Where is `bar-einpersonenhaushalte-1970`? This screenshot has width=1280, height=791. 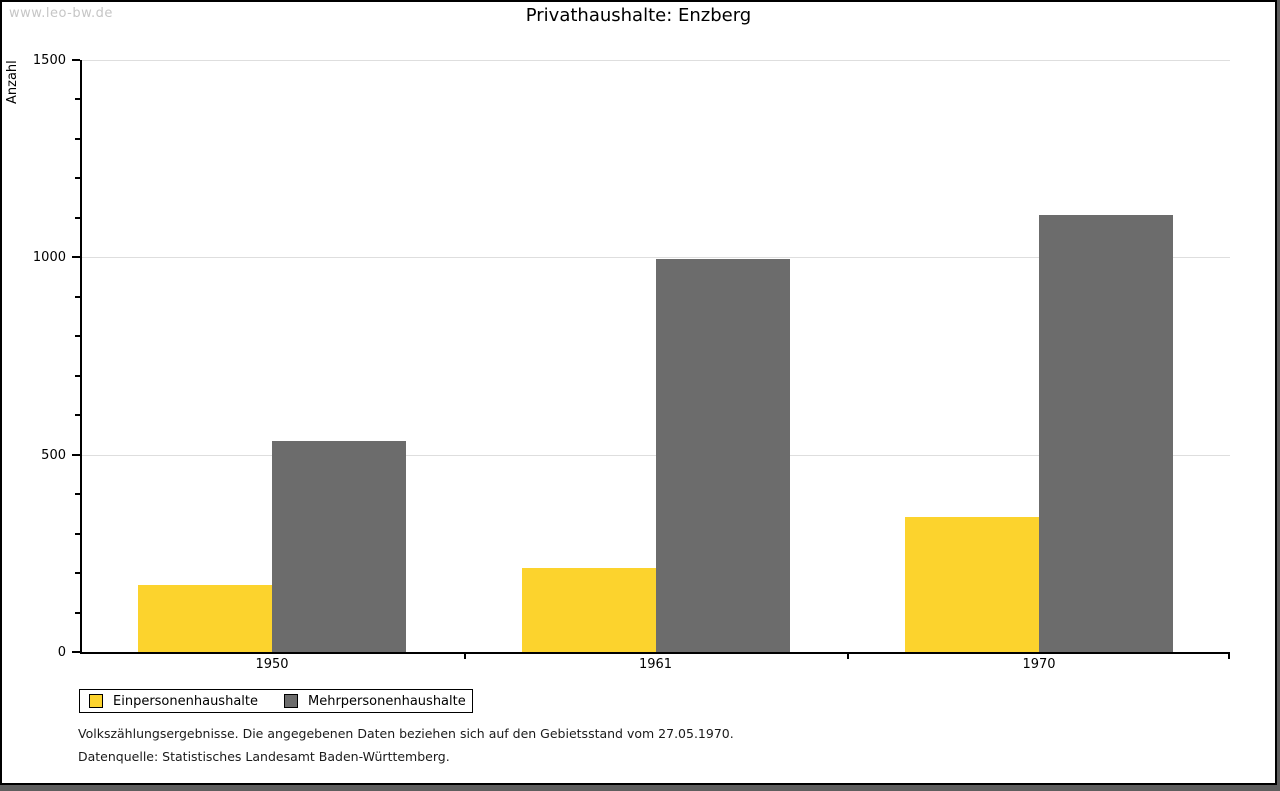
bar-einpersonenhaushalte-1970 is located at coordinates (972, 584).